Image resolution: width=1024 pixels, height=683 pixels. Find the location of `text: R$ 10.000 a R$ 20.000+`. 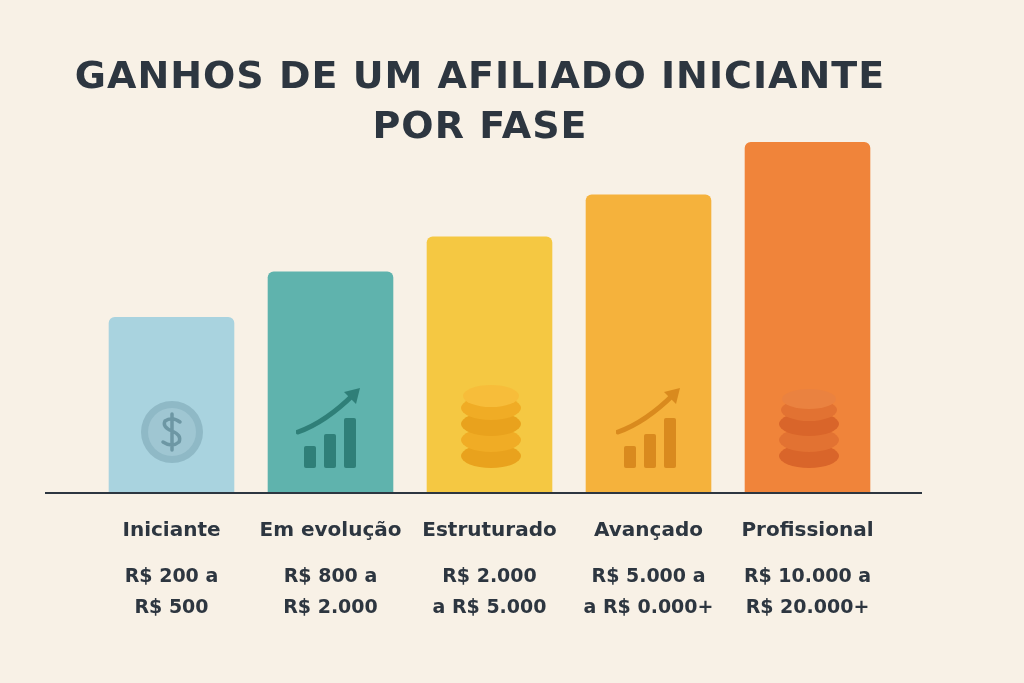

text: R$ 10.000 a R$ 20.000+ is located at coordinates (807, 590).